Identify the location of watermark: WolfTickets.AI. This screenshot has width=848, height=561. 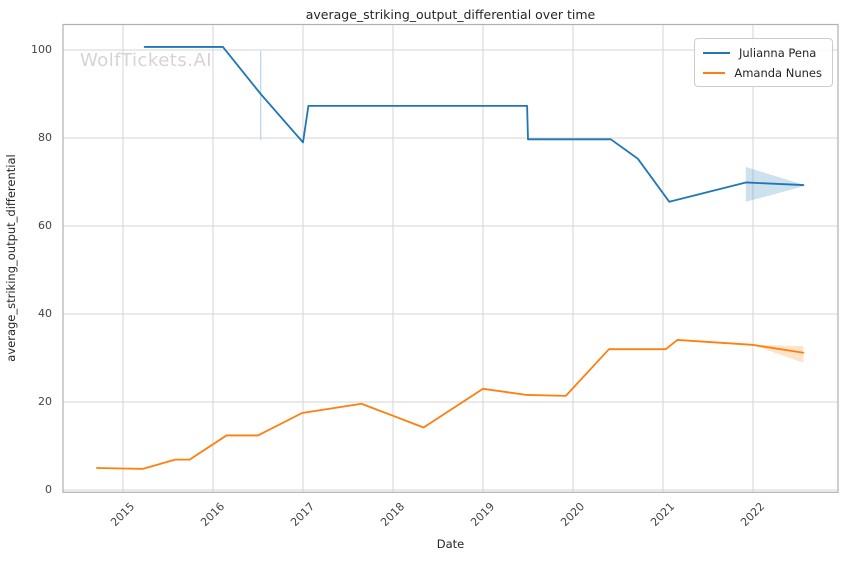
(146, 60).